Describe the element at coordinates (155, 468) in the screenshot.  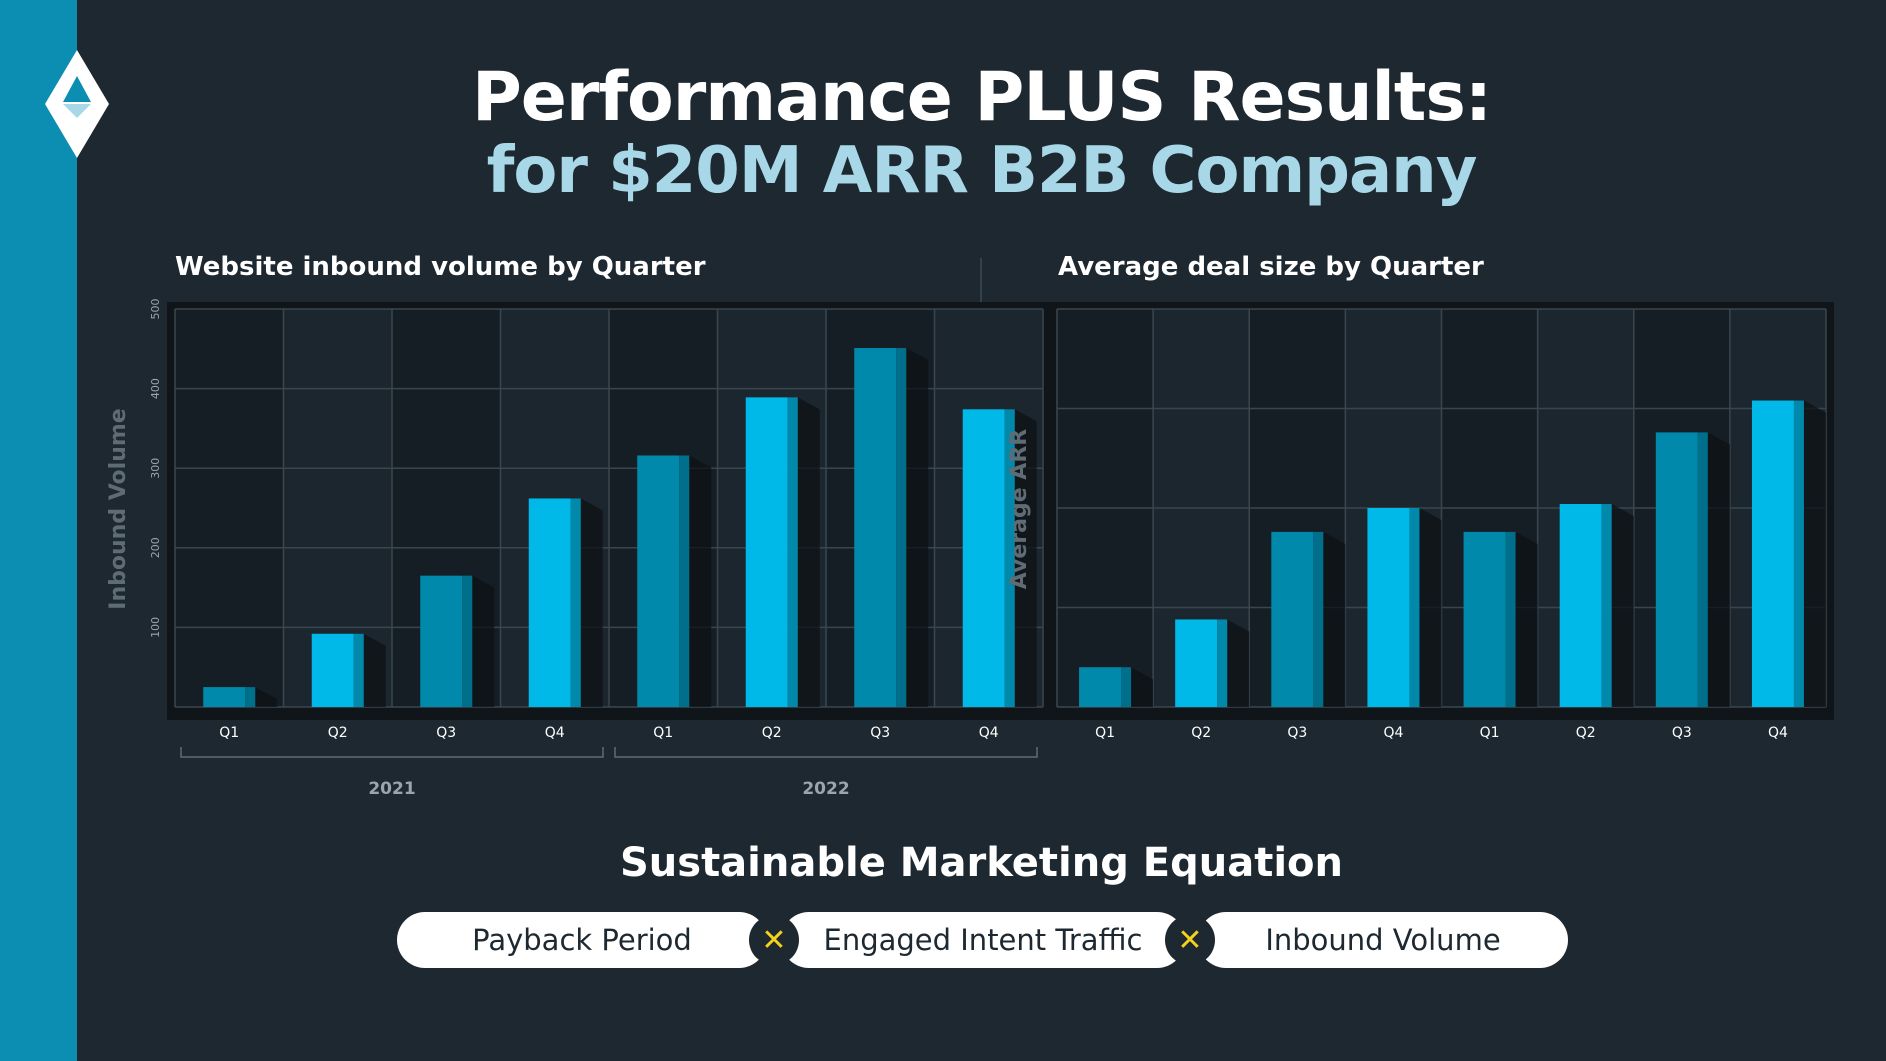
I see `y-tick-label: 300` at that location.